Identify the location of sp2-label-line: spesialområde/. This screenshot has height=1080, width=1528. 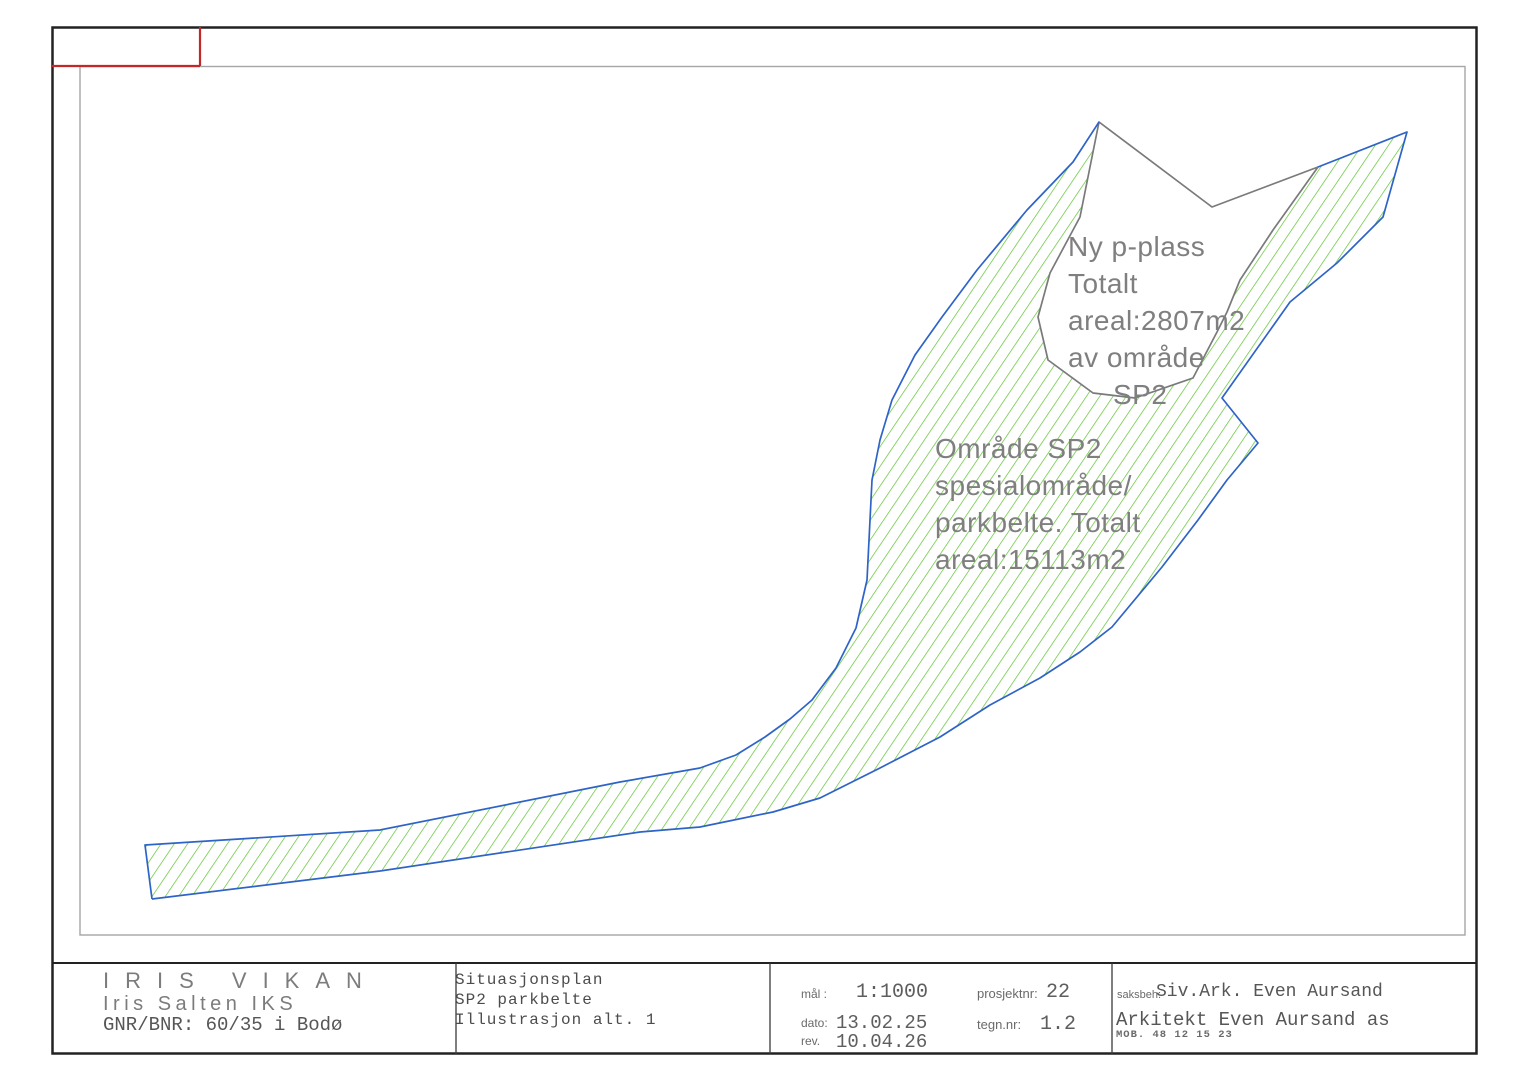
(1033, 485).